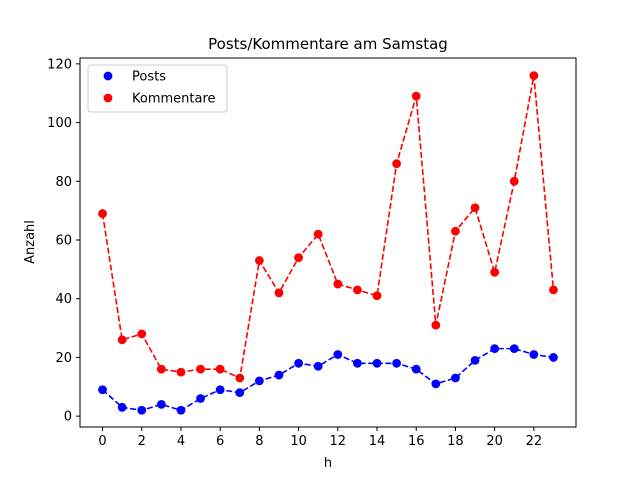  Describe the element at coordinates (63, 182) in the screenshot. I see `y-tick-label: 80` at that location.